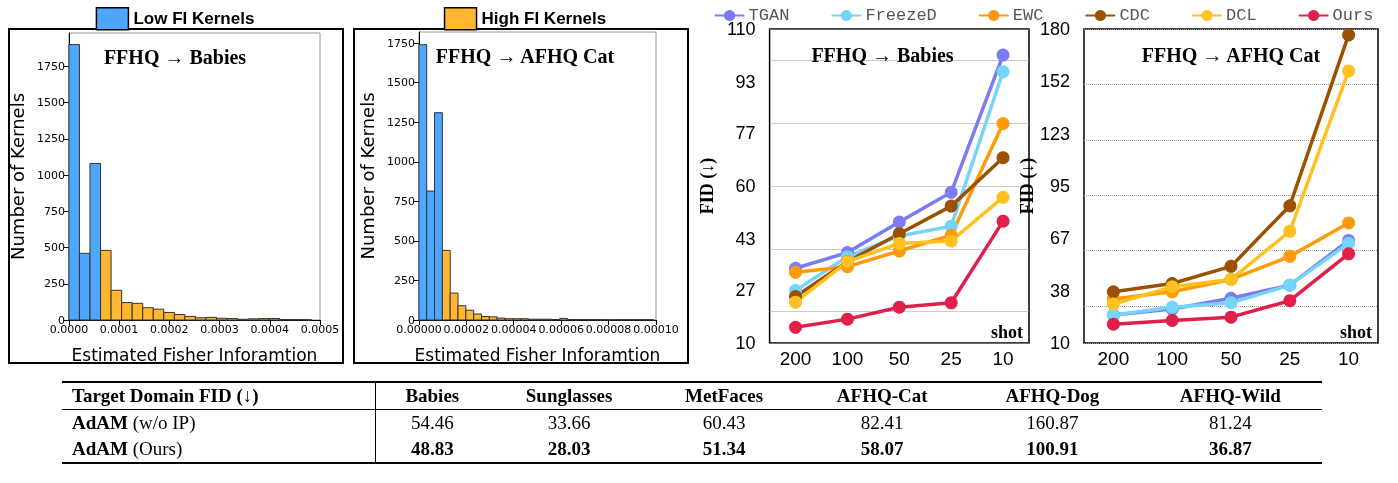 This screenshot has width=1398, height=483. I want to click on category-label: Sunglasses, so click(569, 396).